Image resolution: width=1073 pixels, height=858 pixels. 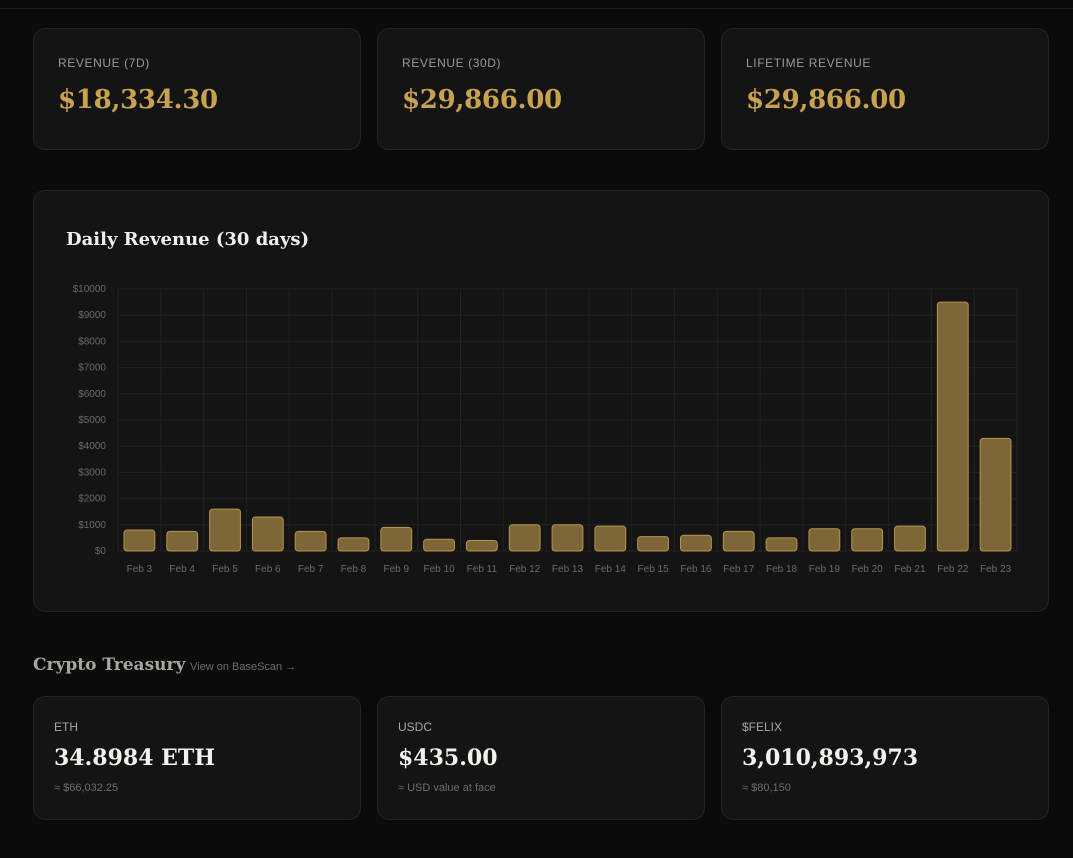 What do you see at coordinates (568, 569) in the screenshot?
I see `x-tick-label: Feb 13` at bounding box center [568, 569].